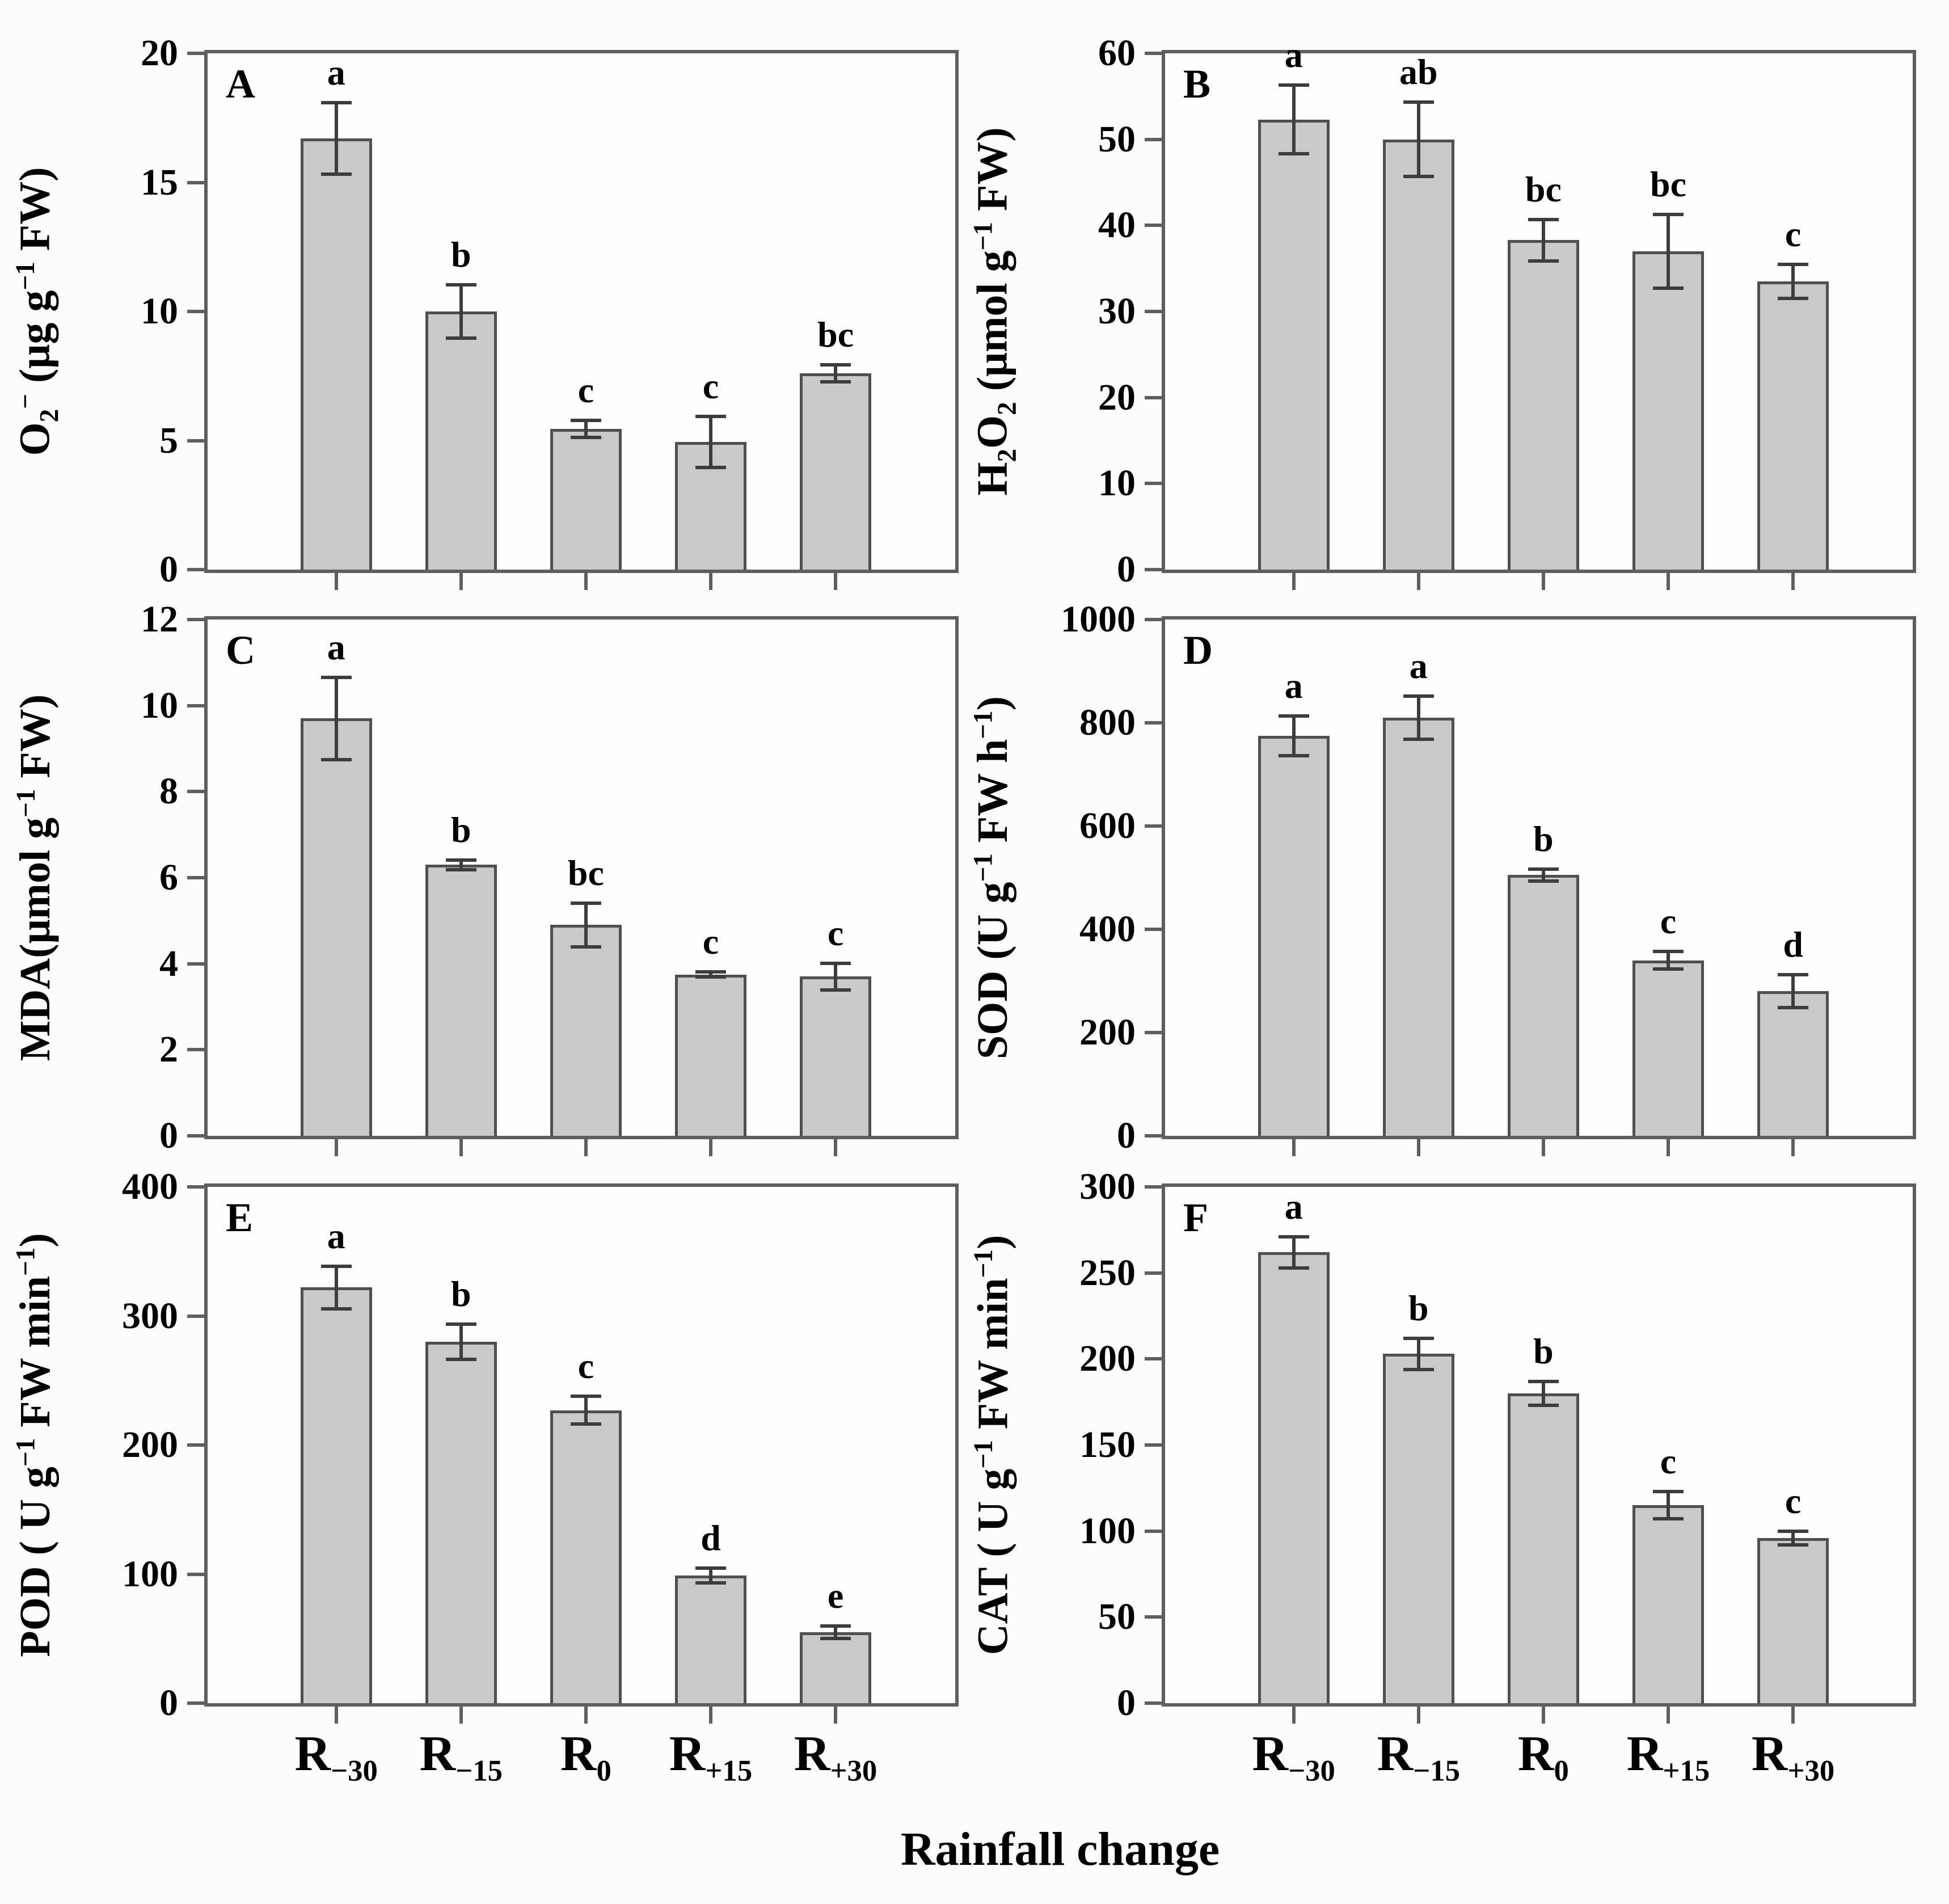 Image resolution: width=1949 pixels, height=1904 pixels. Describe the element at coordinates (1107, 1531) in the screenshot. I see `y-tick-label: 100` at that location.